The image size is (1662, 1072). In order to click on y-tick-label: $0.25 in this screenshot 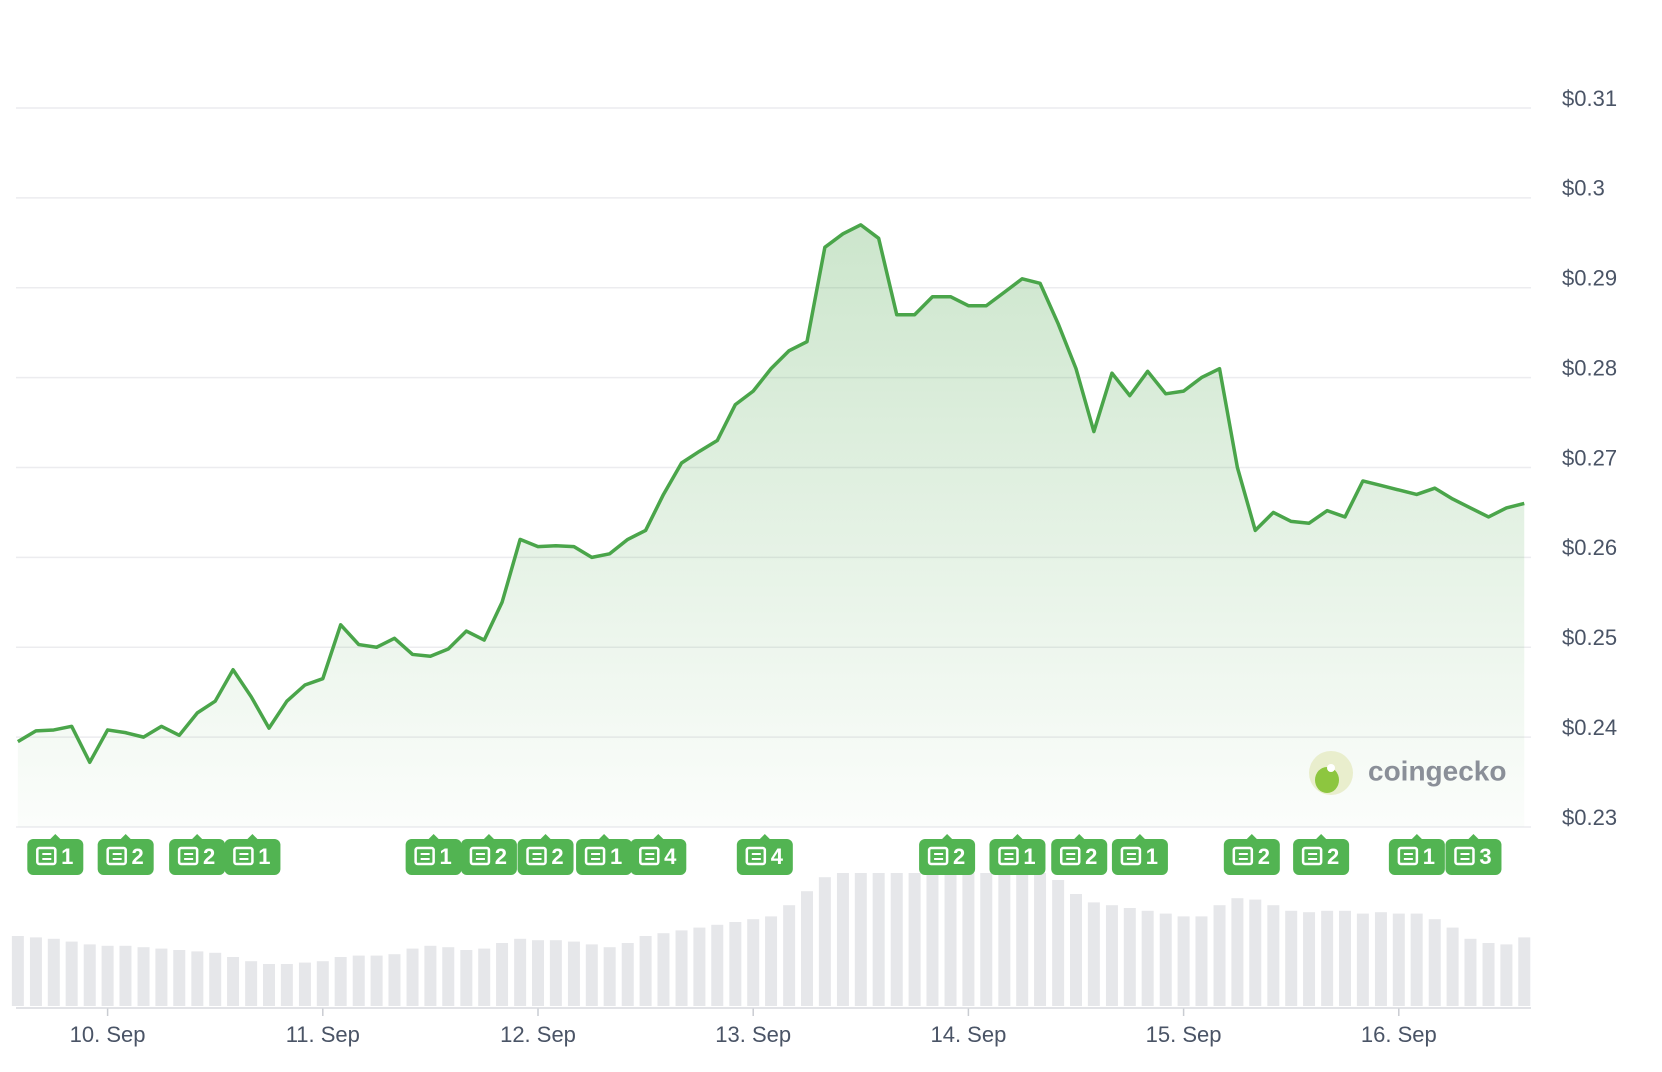, I will do `click(1589, 637)`.